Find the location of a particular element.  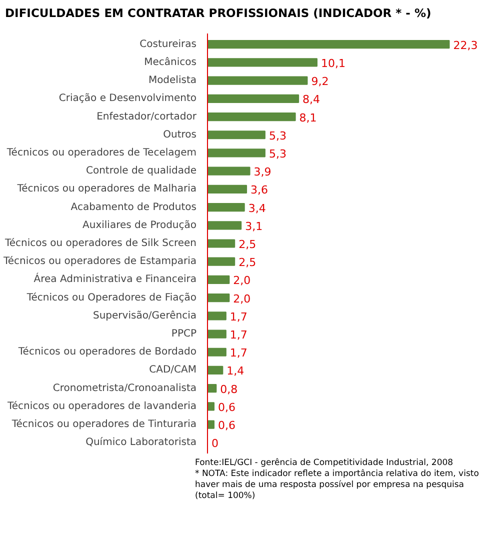

data-label: 9,2 is located at coordinates (320, 81).